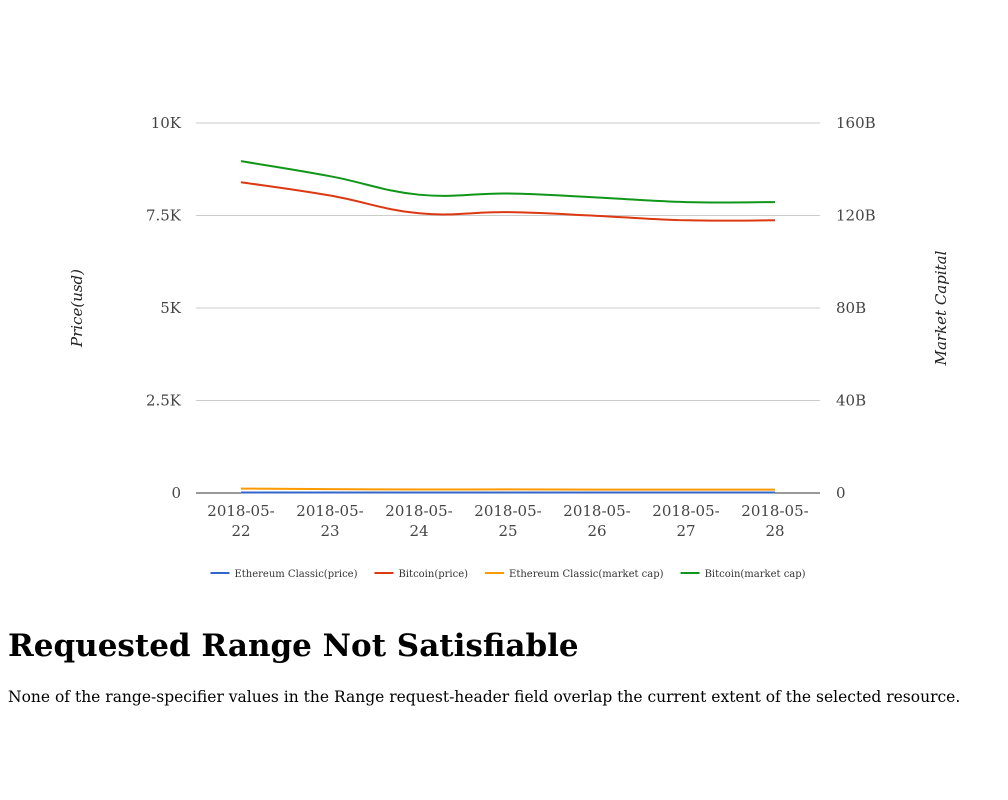 This screenshot has width=1008, height=800. What do you see at coordinates (295, 574) in the screenshot?
I see `legend-label: Ethereum Classic(price)` at bounding box center [295, 574].